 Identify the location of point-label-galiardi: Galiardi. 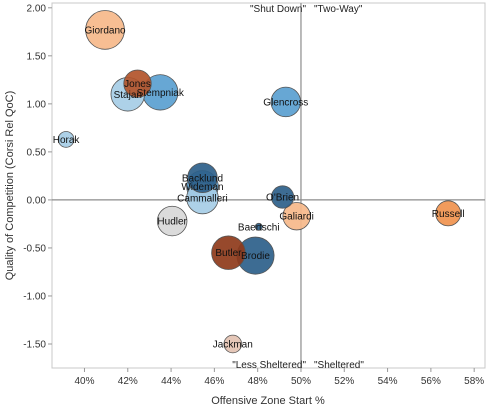
(296, 217).